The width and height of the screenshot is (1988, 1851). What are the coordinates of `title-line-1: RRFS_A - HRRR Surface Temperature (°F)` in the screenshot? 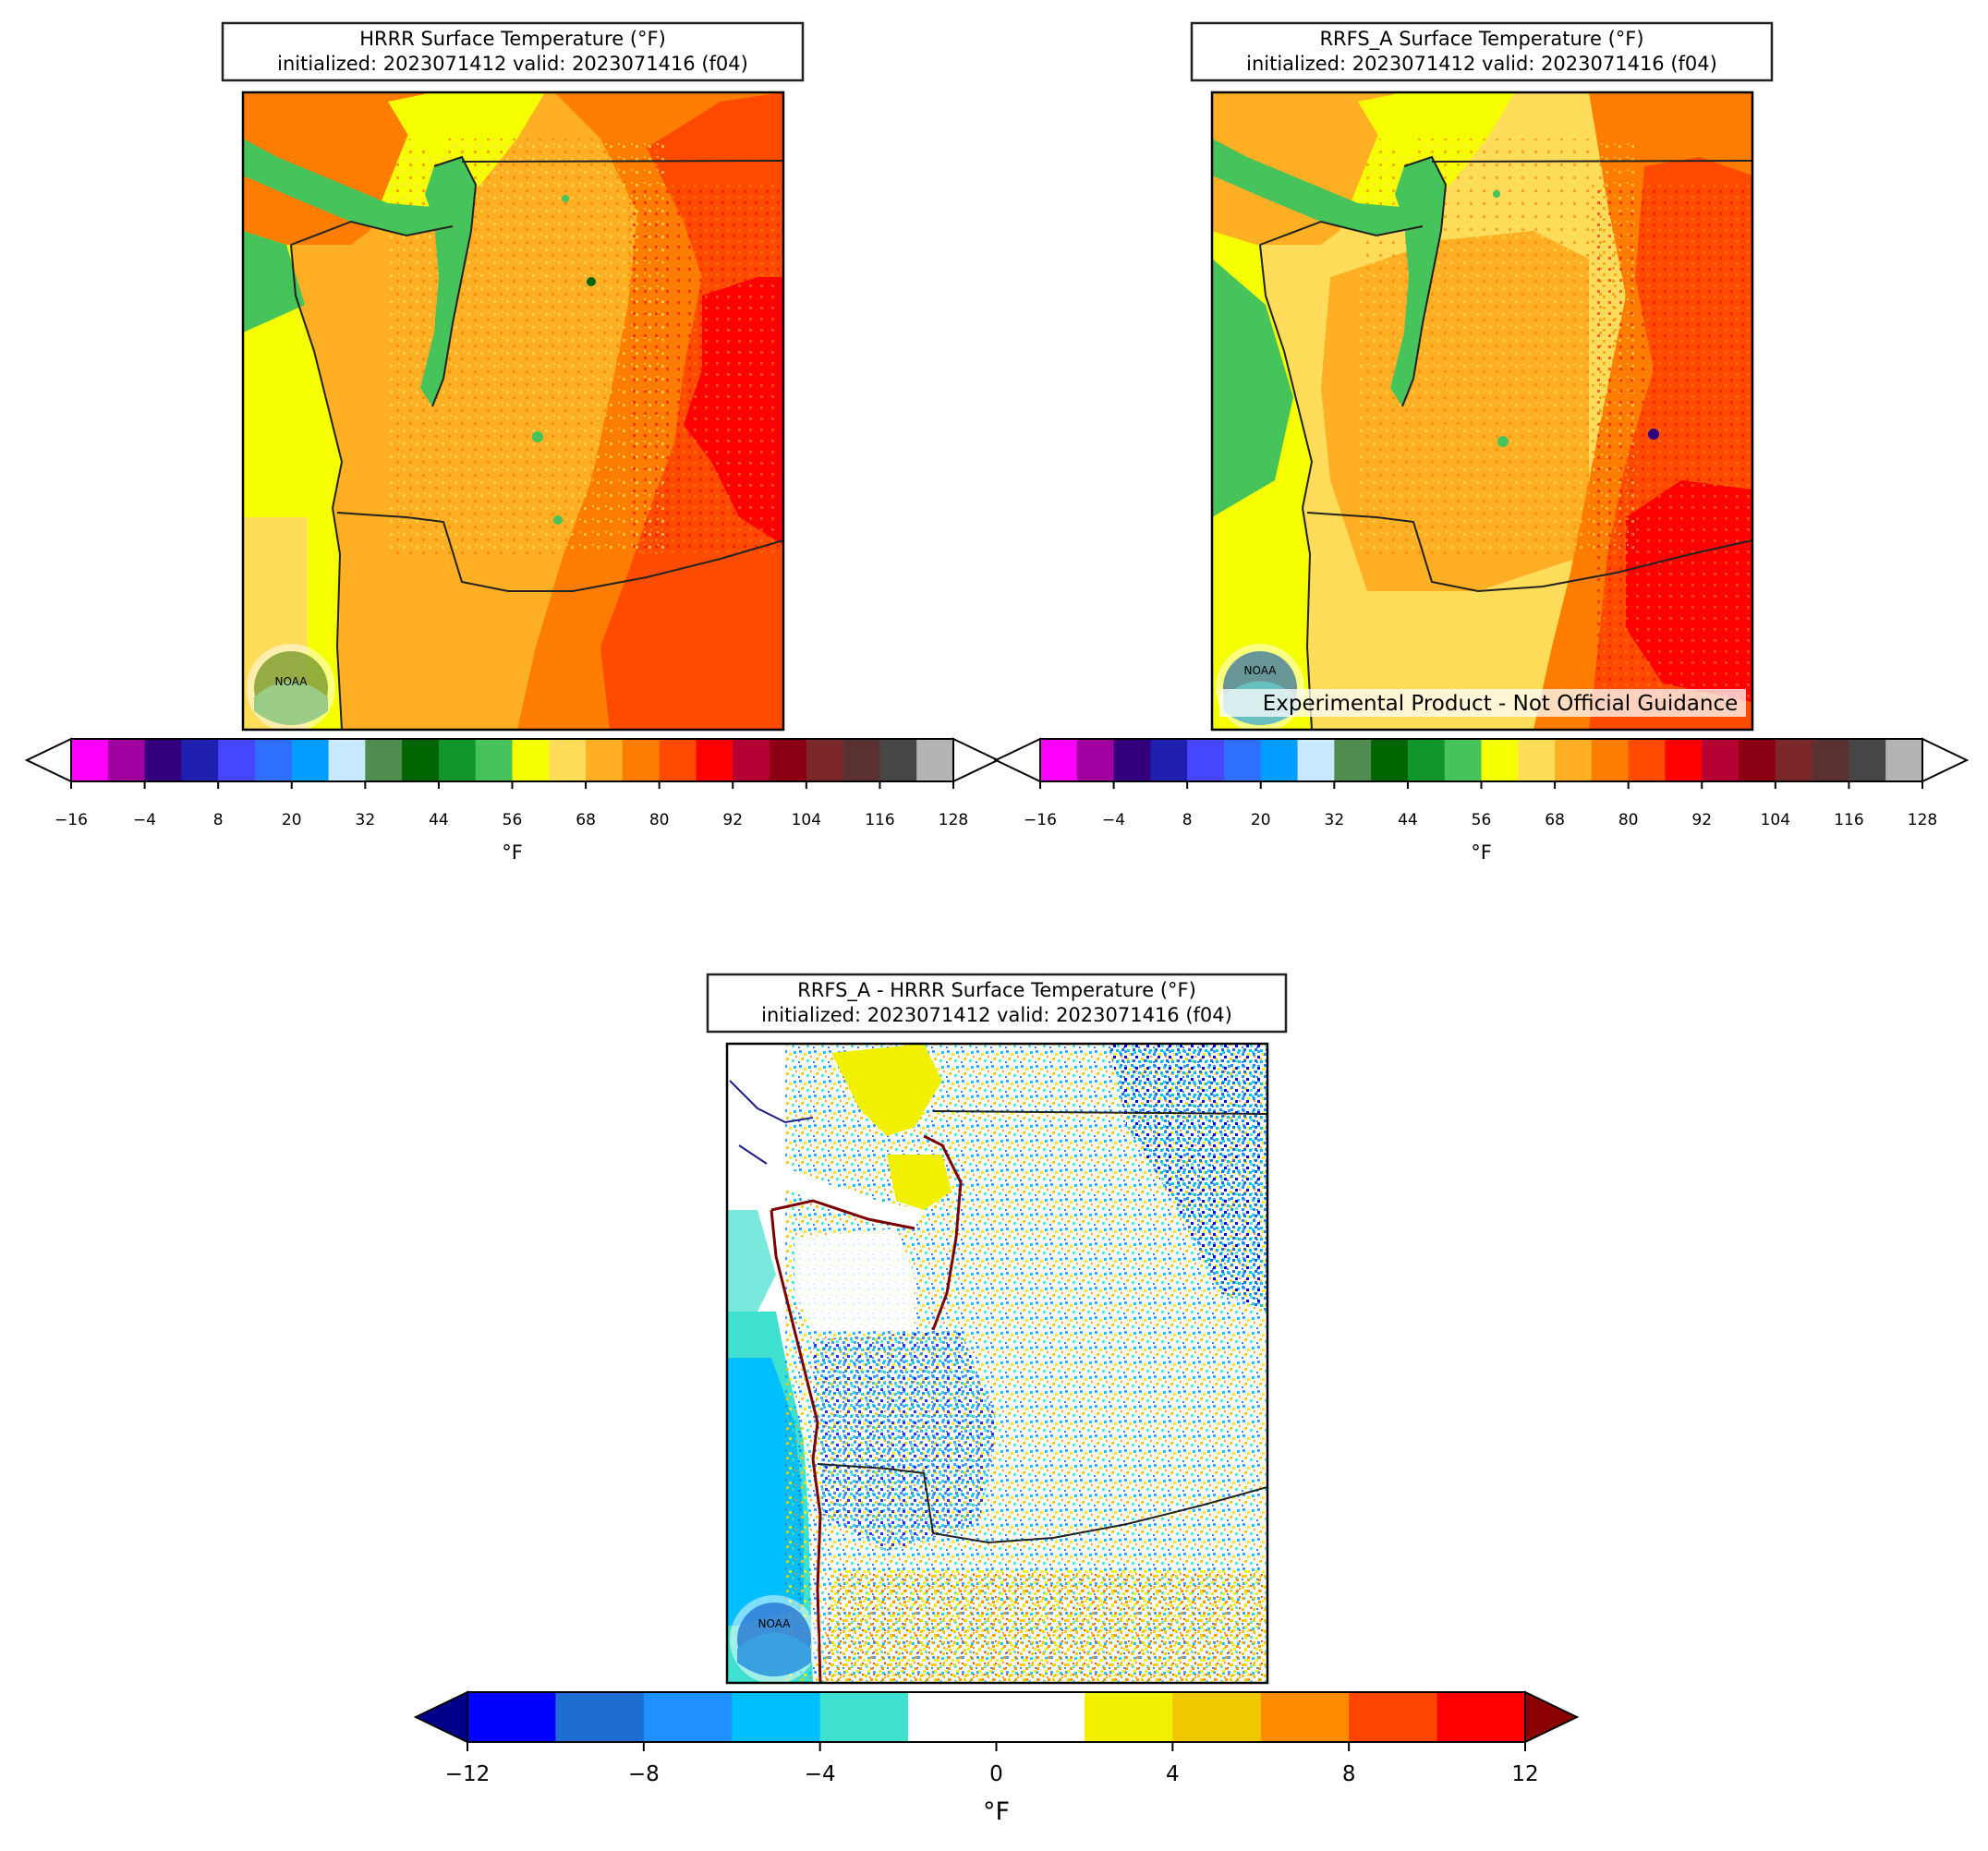 It's located at (996, 990).